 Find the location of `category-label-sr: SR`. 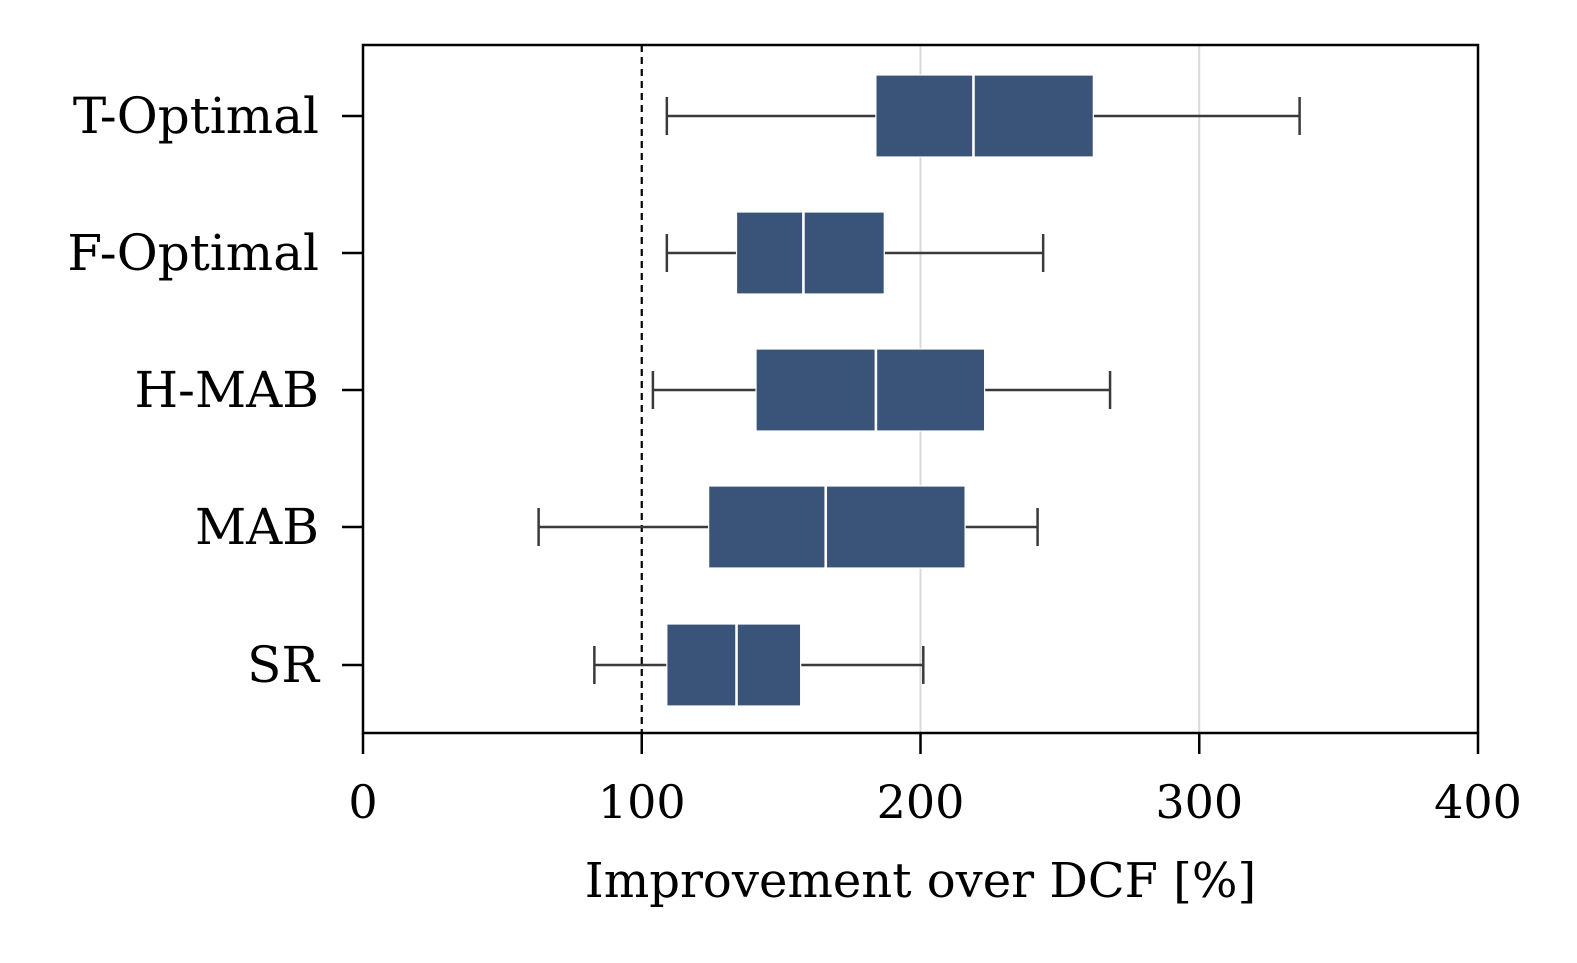

category-label-sr: SR is located at coordinates (283, 665).